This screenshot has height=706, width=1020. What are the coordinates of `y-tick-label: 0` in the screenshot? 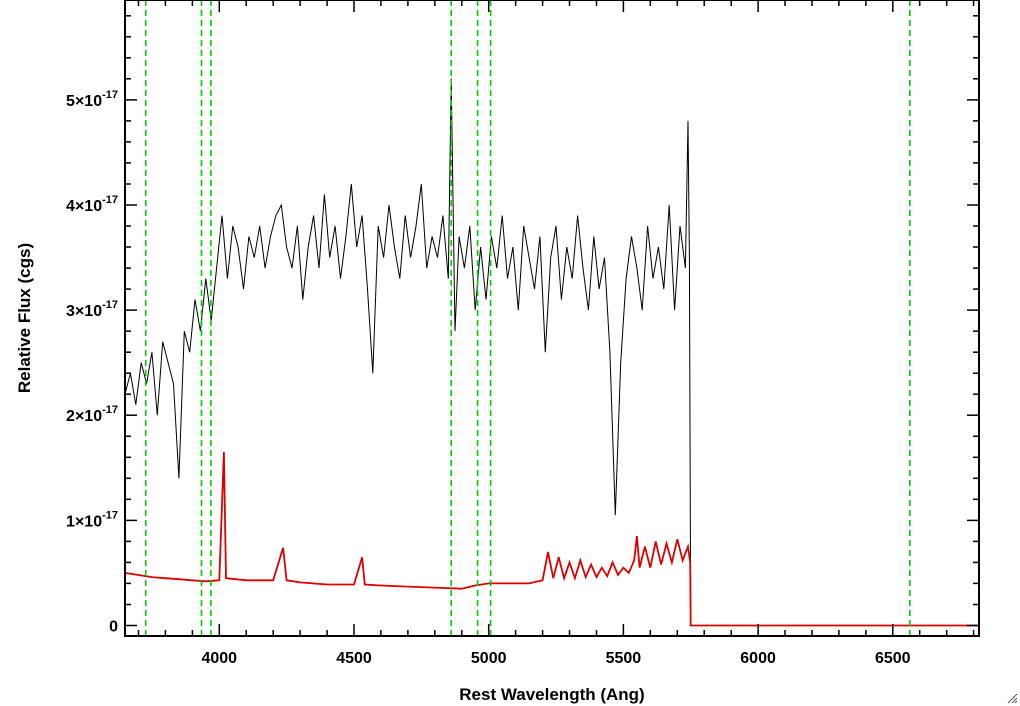 It's located at (113, 626).